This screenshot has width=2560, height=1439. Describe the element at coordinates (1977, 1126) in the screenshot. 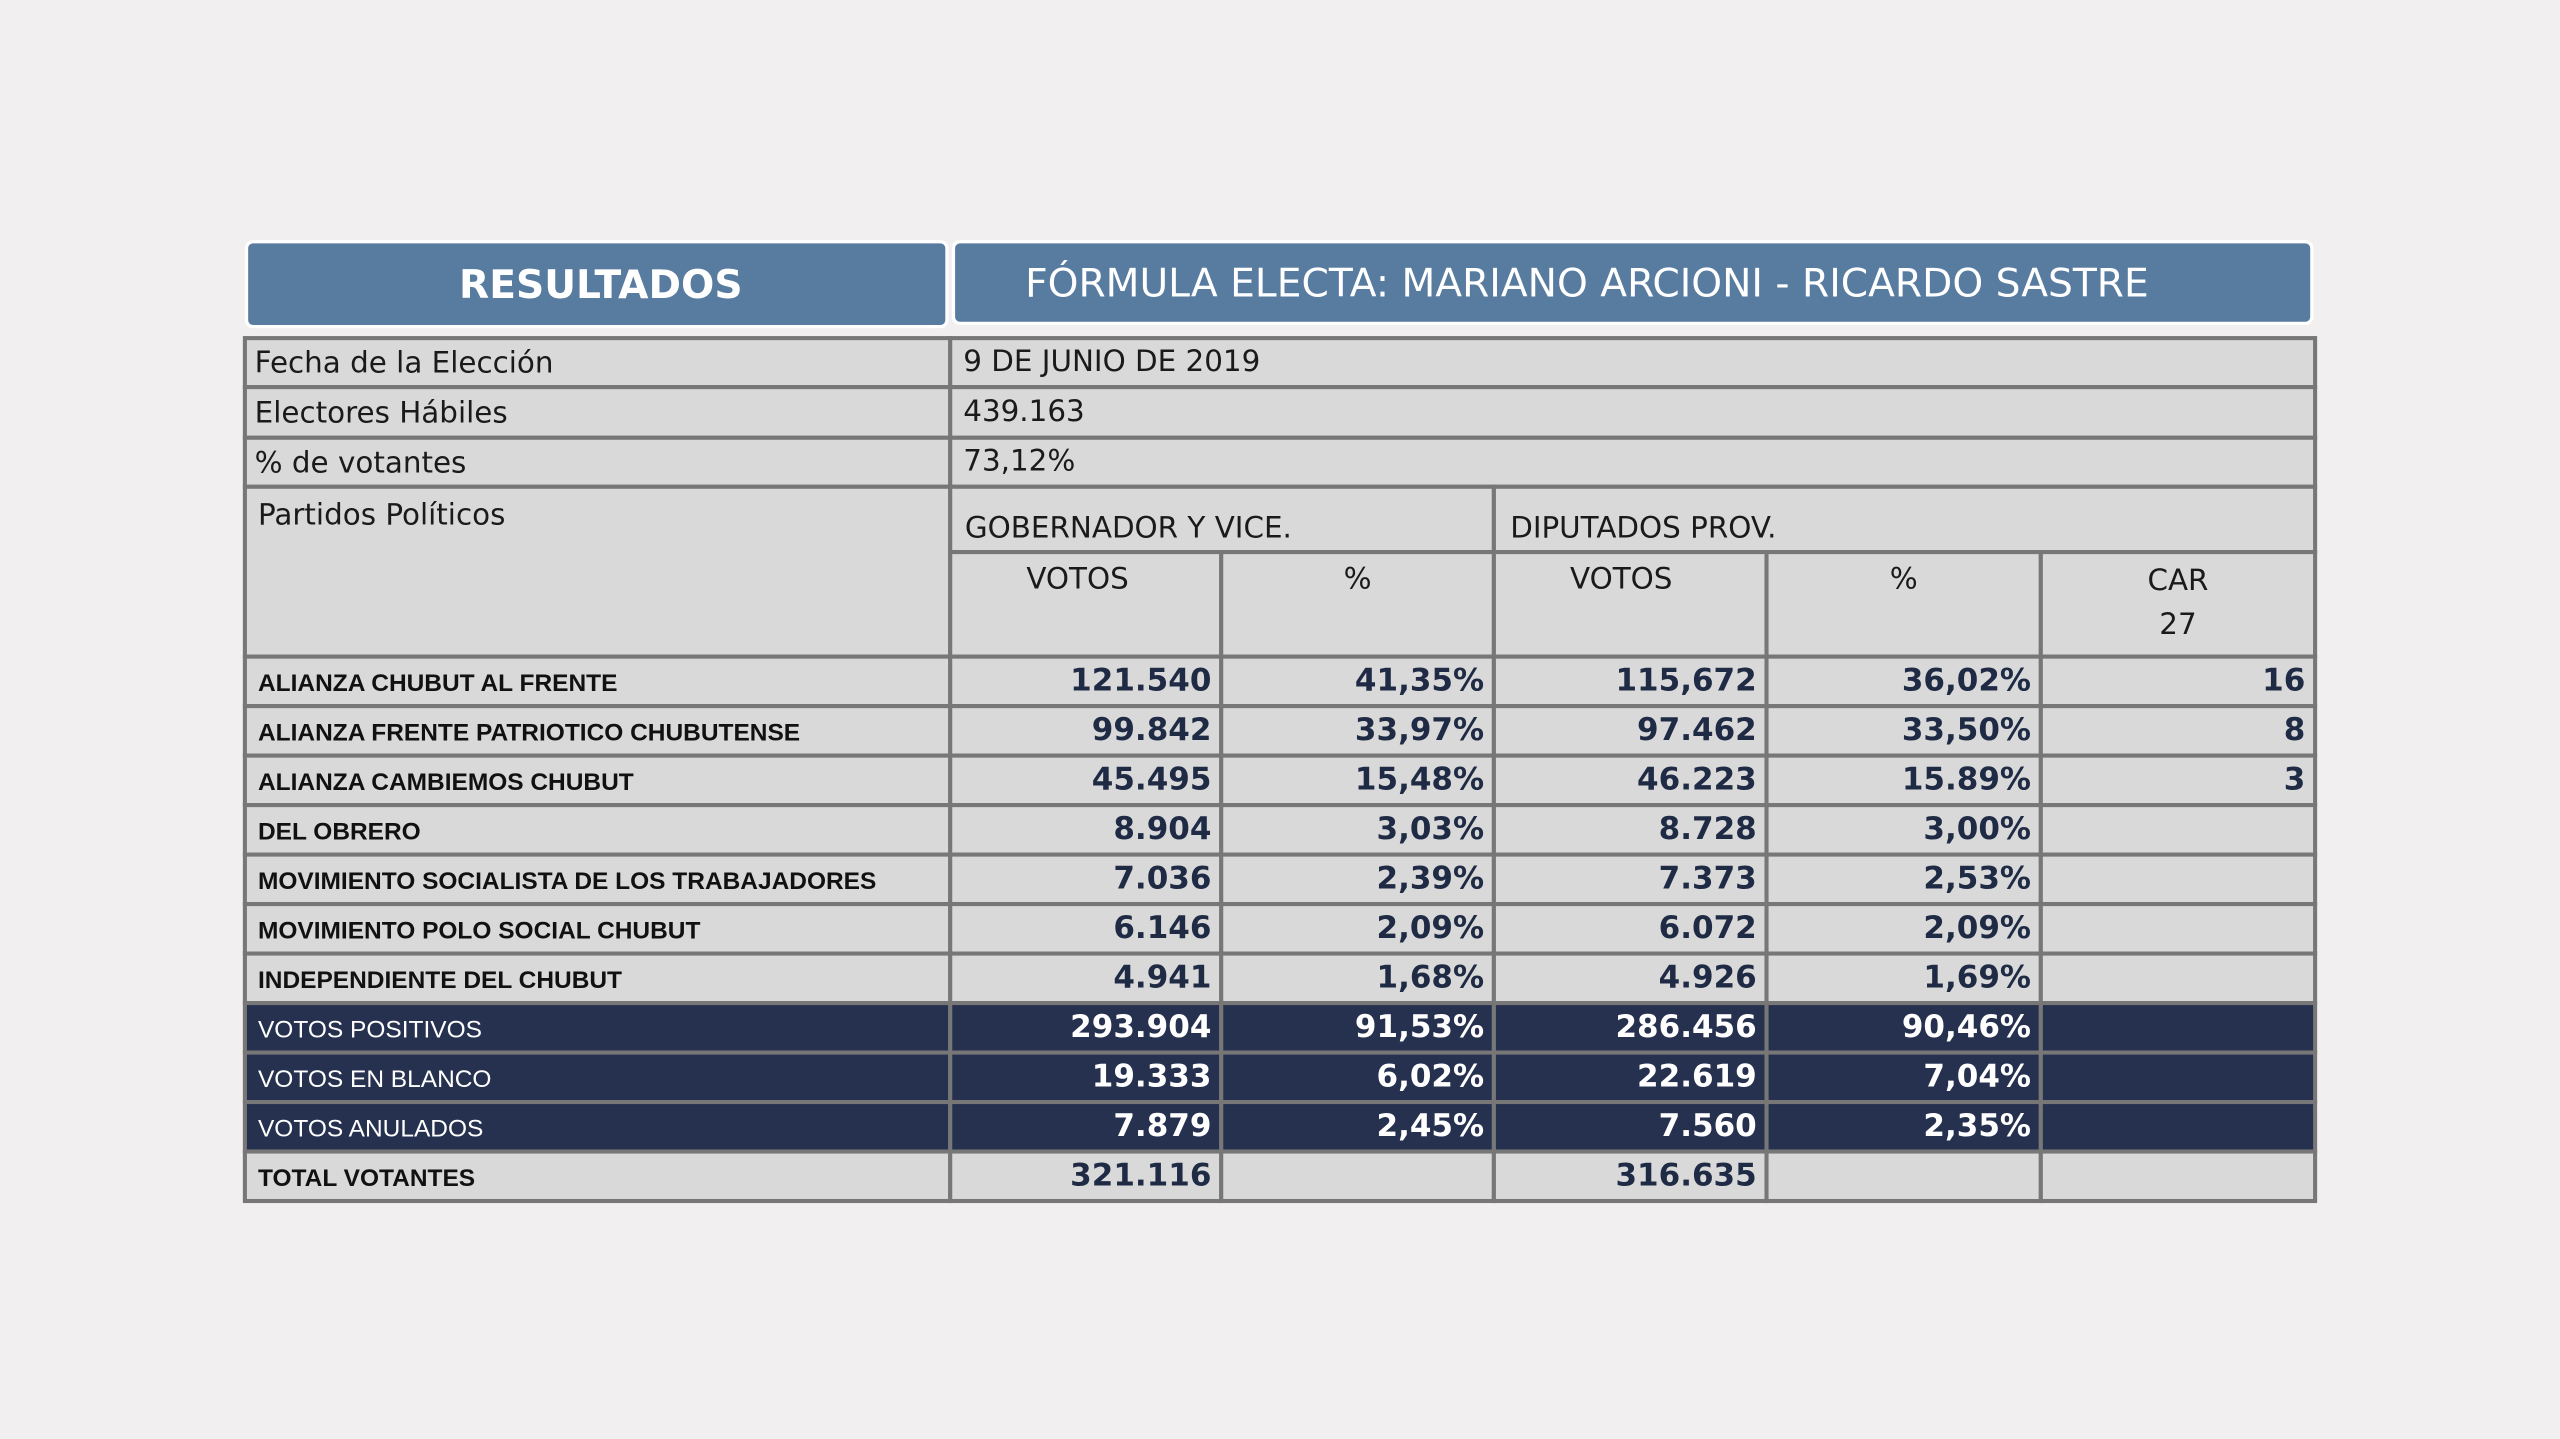

I see `cell-value: 2,35%` at that location.